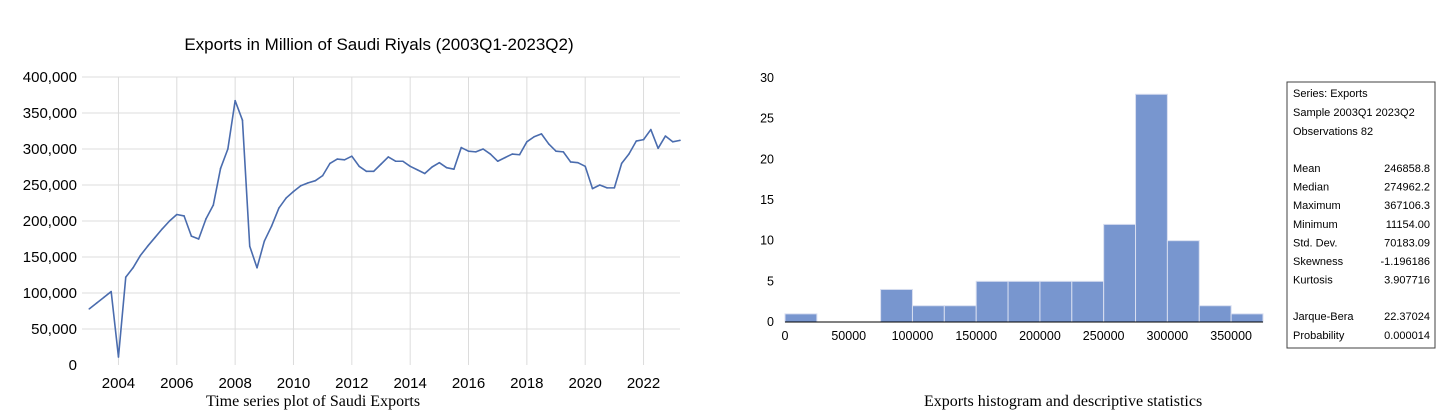 This screenshot has width=1453, height=413. What do you see at coordinates (585, 383) in the screenshot?
I see `x-tick-label: 2020` at bounding box center [585, 383].